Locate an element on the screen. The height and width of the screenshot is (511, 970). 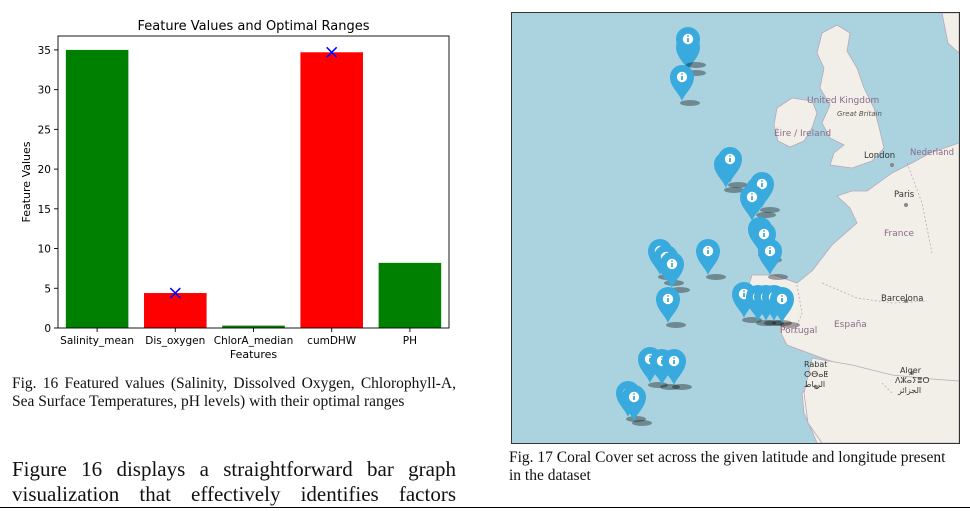
label-london: London is located at coordinates (879, 156).